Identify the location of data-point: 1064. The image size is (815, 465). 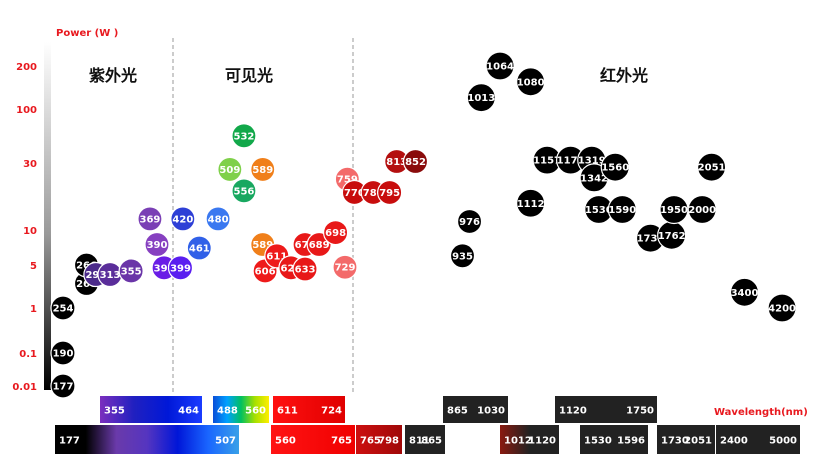
(500, 66).